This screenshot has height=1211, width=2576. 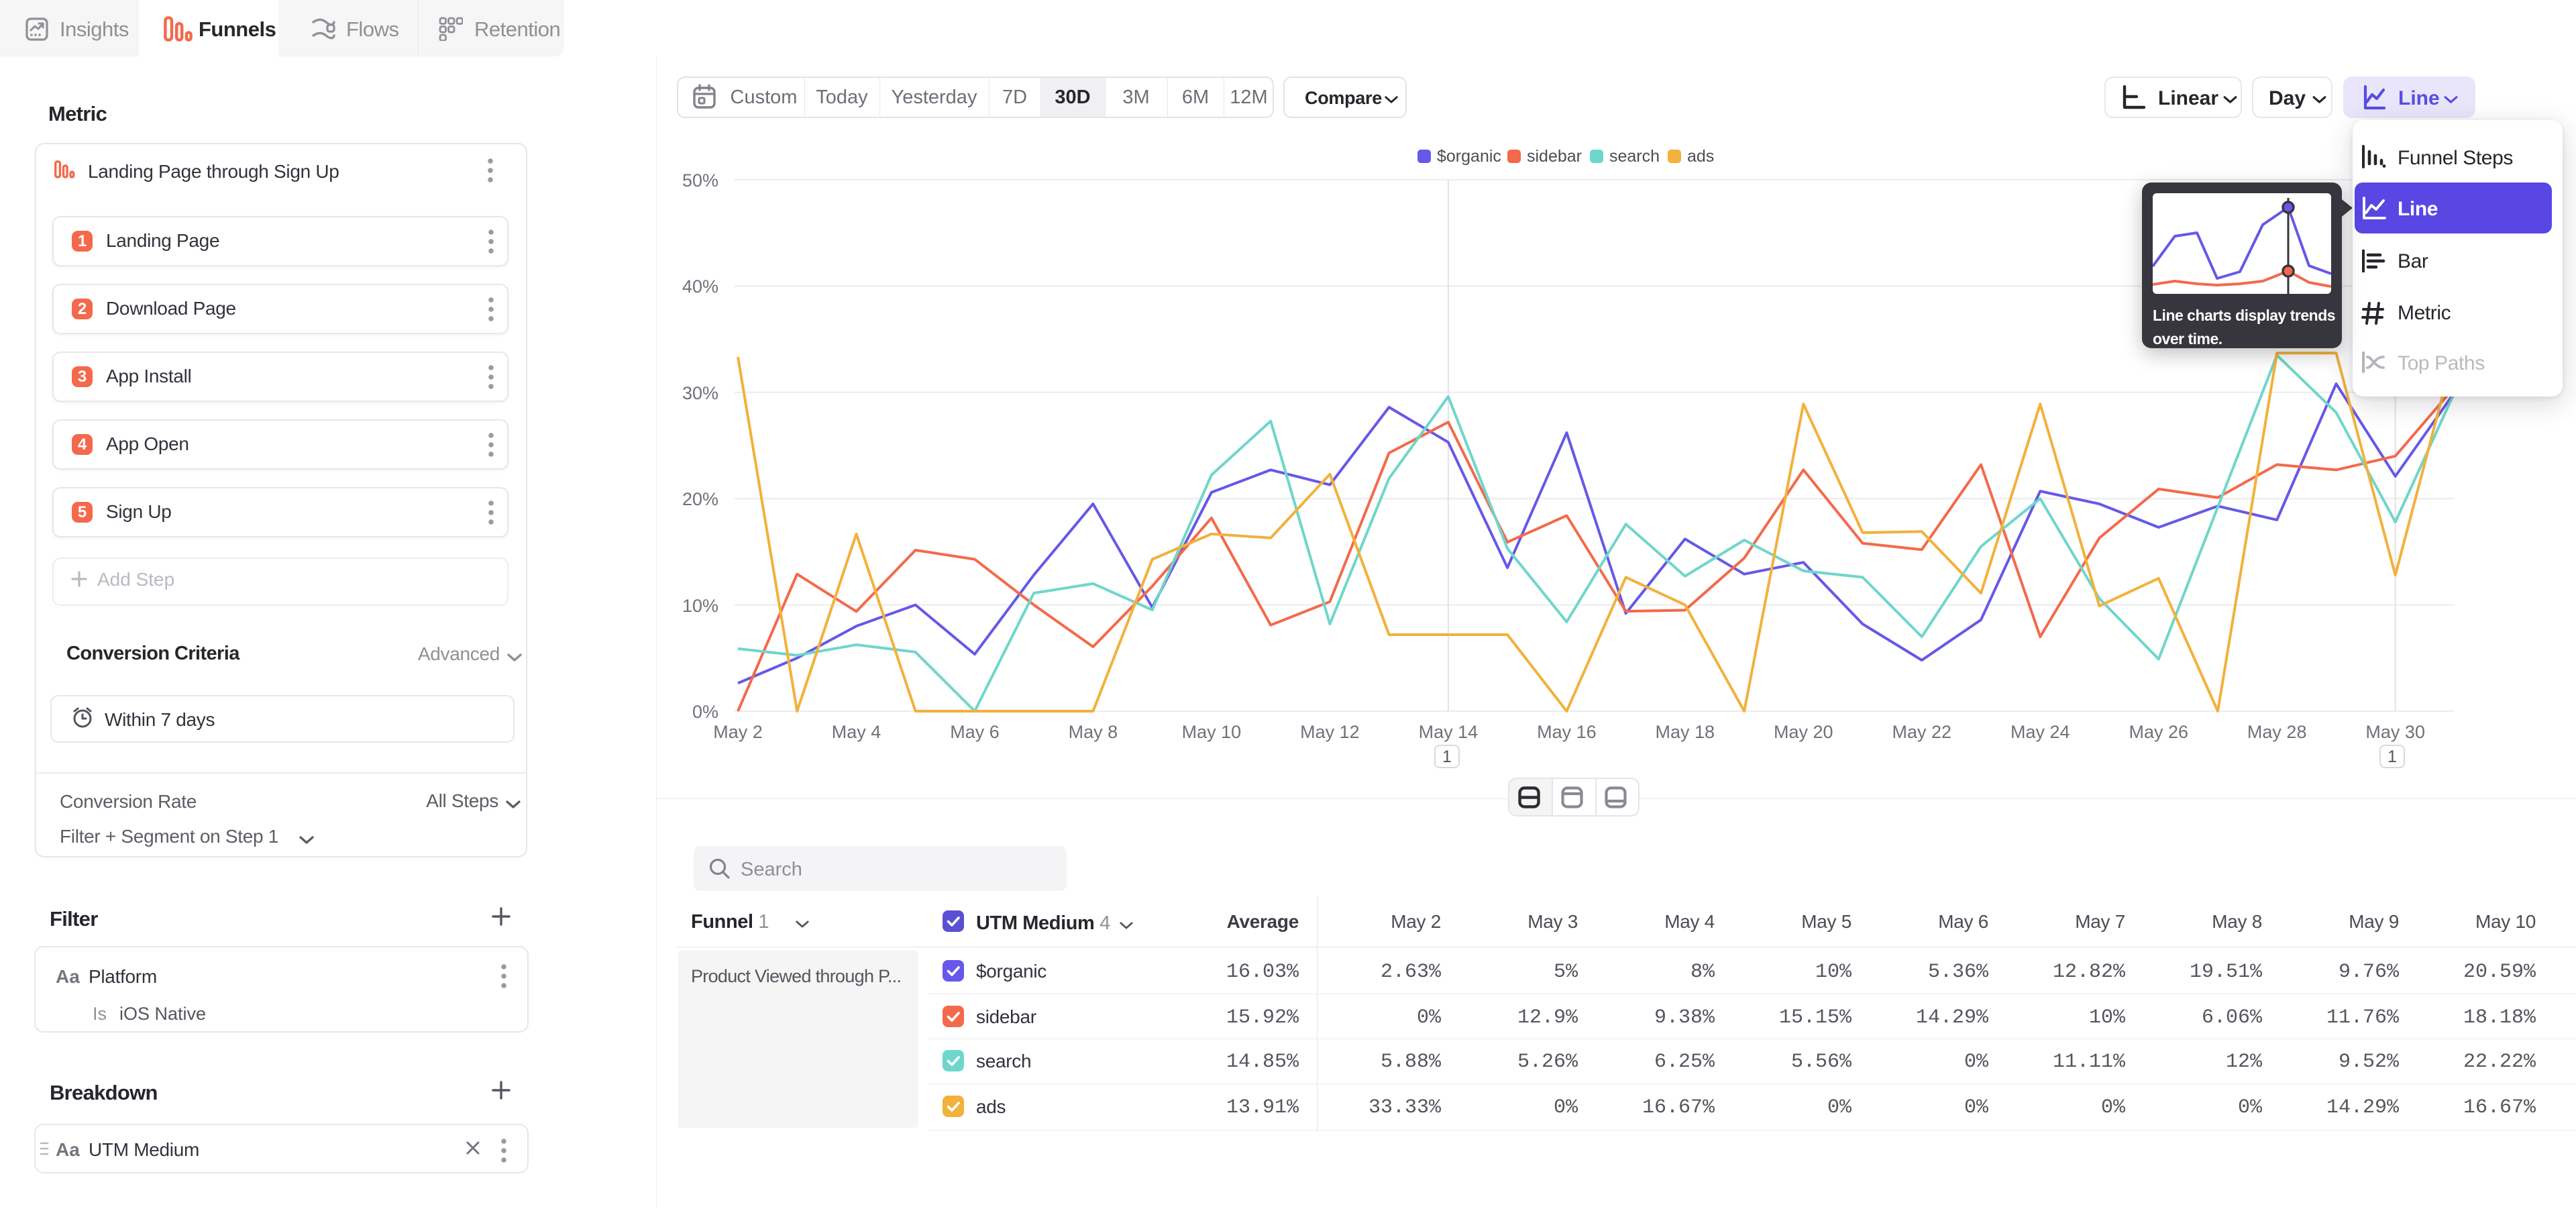 What do you see at coordinates (1554, 156) in the screenshot?
I see `svg-text: sidebar` at bounding box center [1554, 156].